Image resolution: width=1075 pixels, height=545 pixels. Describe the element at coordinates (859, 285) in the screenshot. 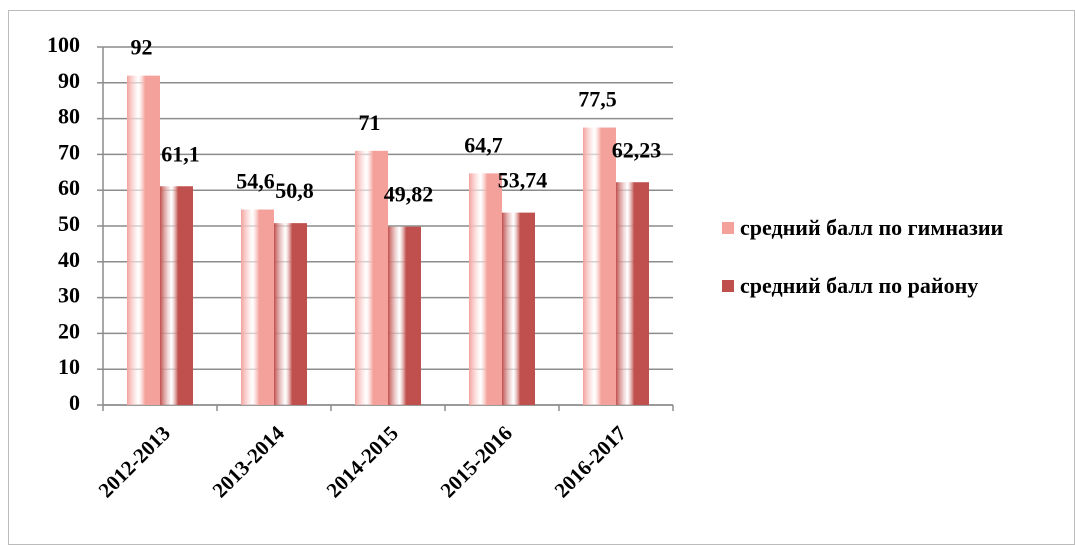

I see `legend-label: средний балл по району` at that location.